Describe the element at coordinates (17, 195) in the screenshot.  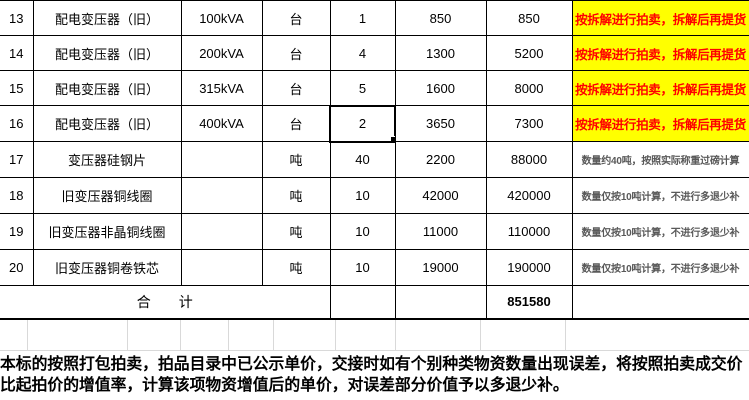
I see `cell-row-number: 18` at that location.